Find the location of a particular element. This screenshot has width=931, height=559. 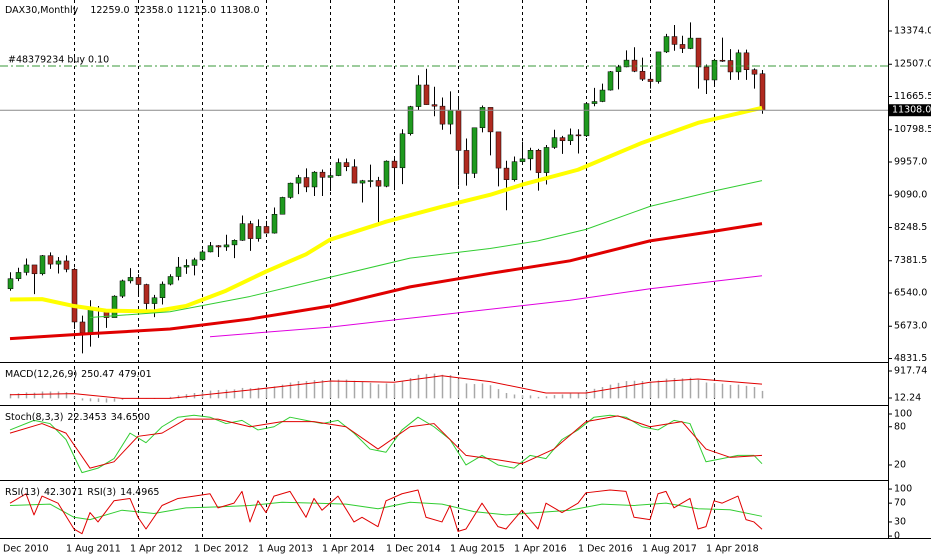

order-label: #48379234 buy 0.10 is located at coordinates (58, 60).